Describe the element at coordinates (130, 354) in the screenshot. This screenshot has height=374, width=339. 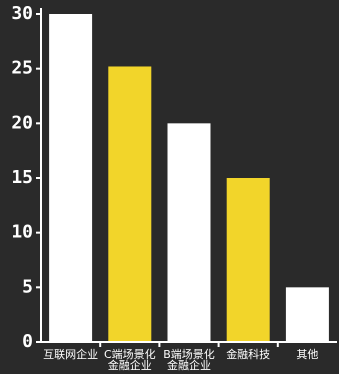
I see `x-category-label: C端场景化` at that location.